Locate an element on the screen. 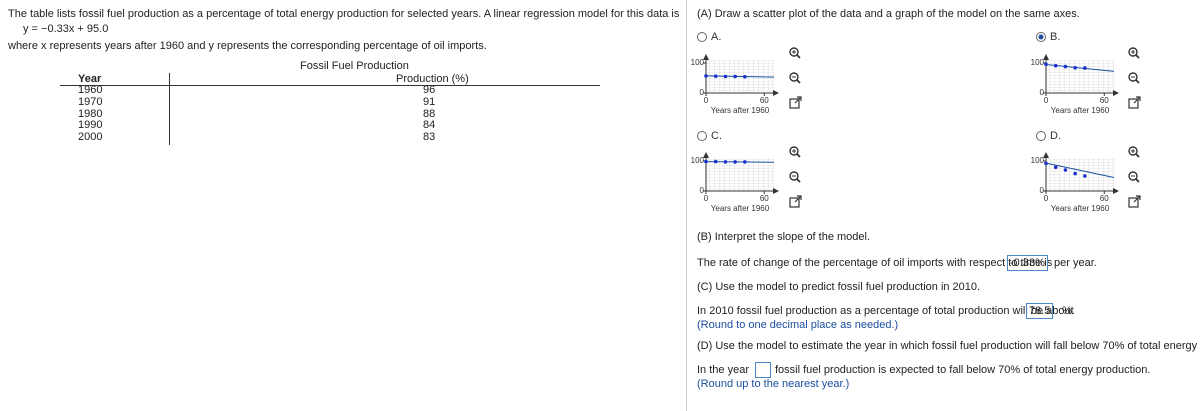 This screenshot has width=1200, height=411. table-cell: 1990 is located at coordinates (90, 125).